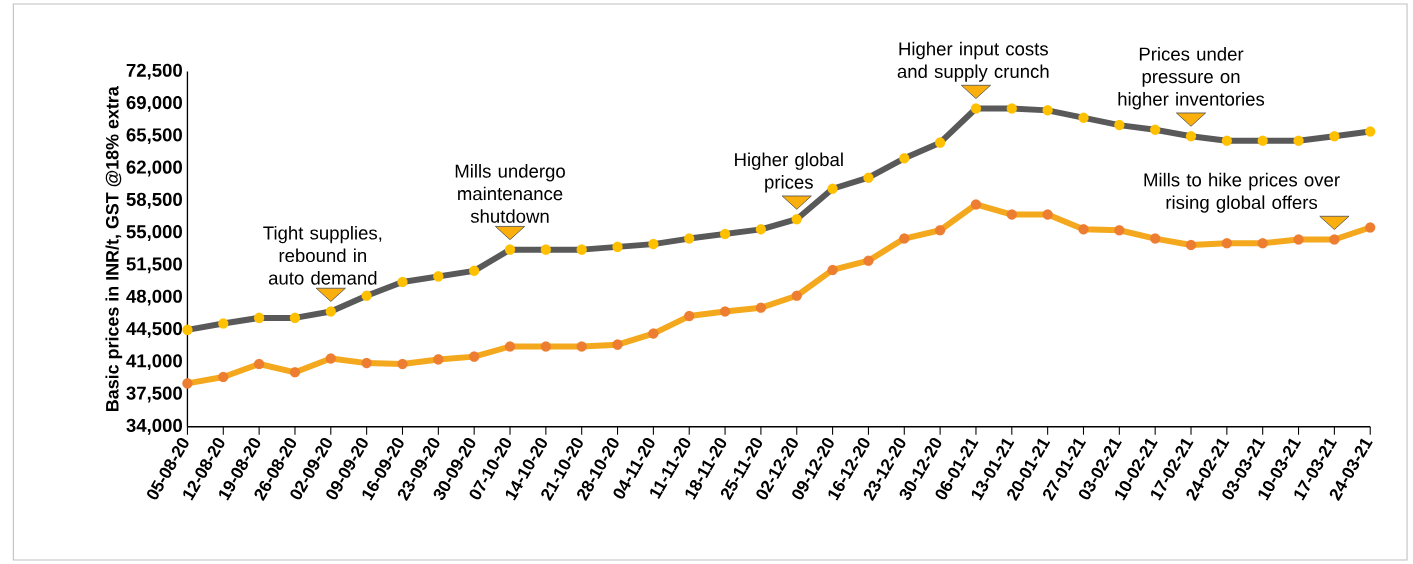  I want to click on y-tick-label: 51,500, so click(154, 265).